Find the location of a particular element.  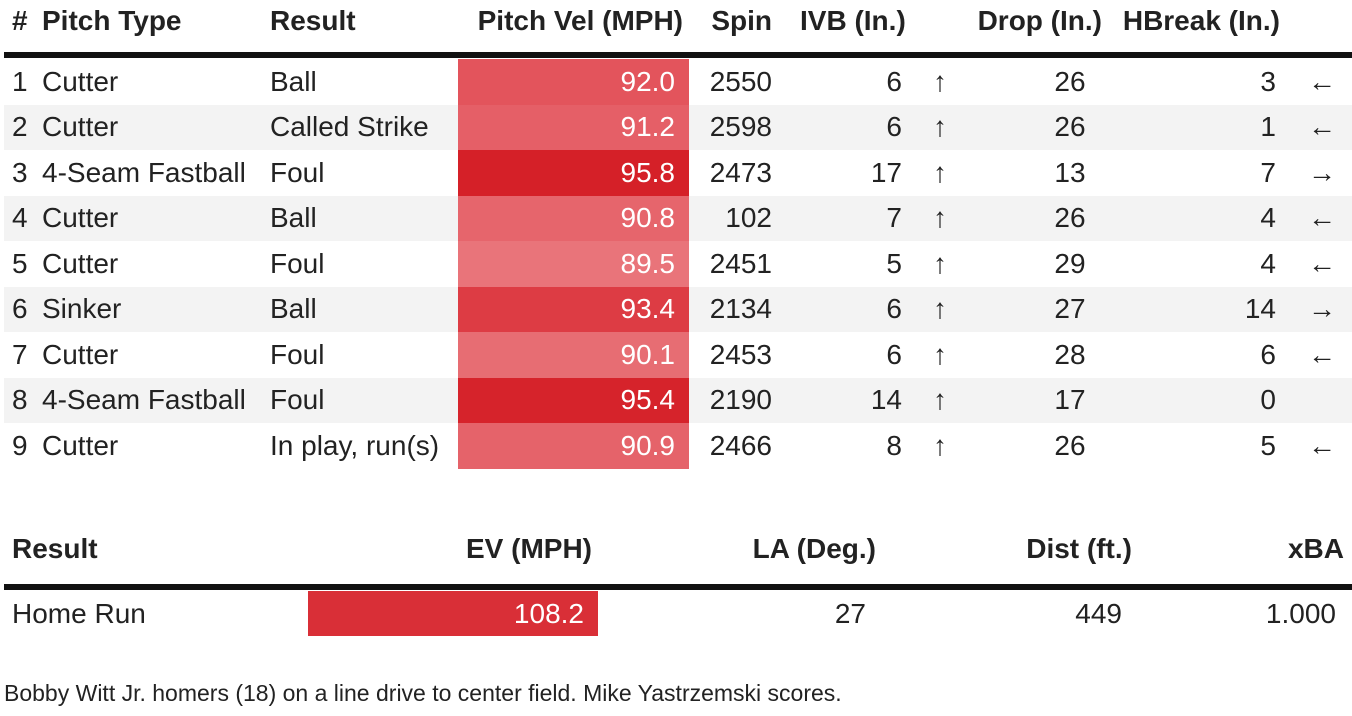

pitch-num: 3 is located at coordinates (20, 172).